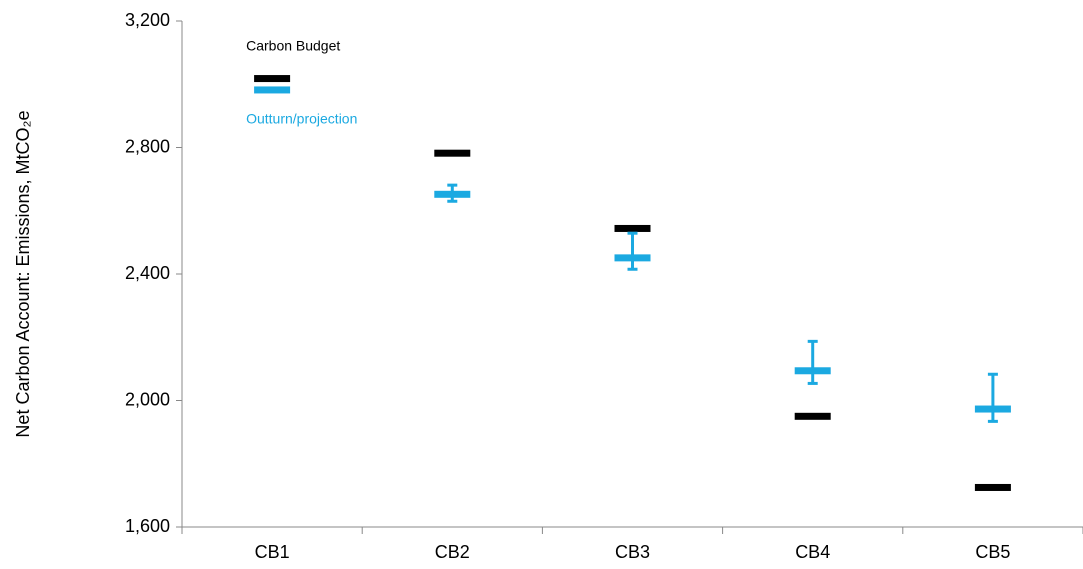  Describe the element at coordinates (23, 273) in the screenshot. I see `y-axis-label: Net Carbon Account: Emissions, MtCO₂e` at that location.